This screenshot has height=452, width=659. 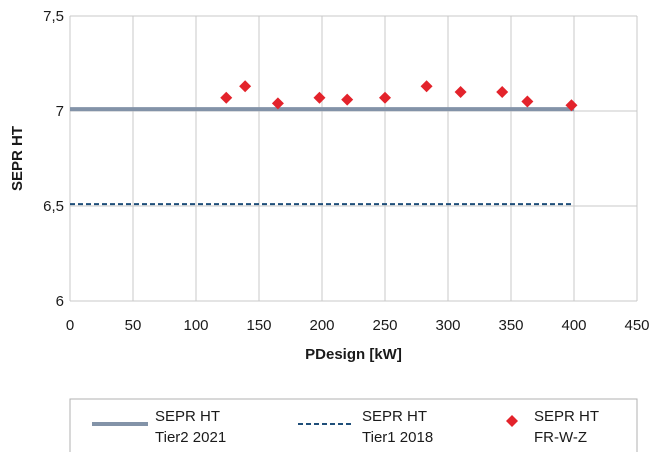 I want to click on data-markers, so click(x=399, y=96).